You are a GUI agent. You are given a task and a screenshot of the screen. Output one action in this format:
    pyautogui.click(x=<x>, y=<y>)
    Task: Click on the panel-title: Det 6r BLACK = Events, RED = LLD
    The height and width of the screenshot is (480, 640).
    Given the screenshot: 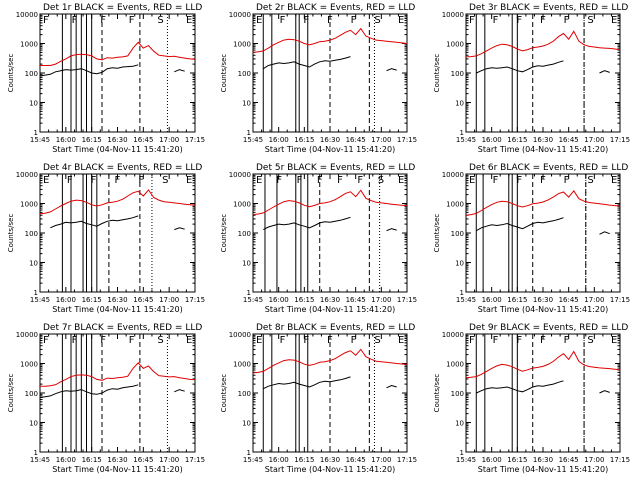 What is the action you would take?
    pyautogui.click(x=548, y=168)
    